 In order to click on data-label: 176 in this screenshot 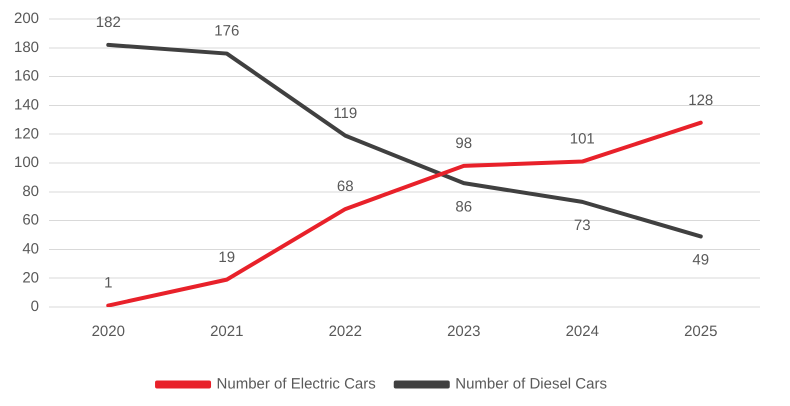, I will do `click(227, 31)`.